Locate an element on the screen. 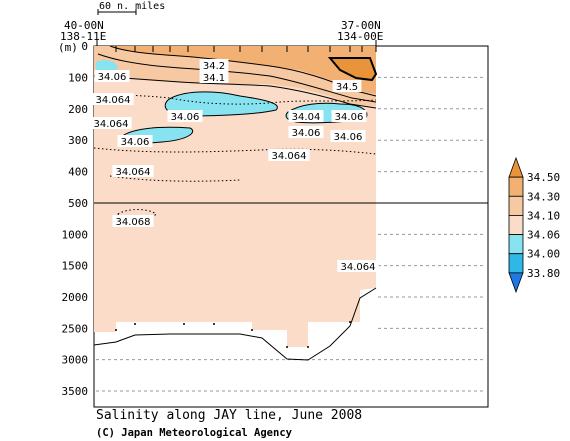 Image resolution: width=570 pixels, height=441 pixels. legend-level-label: 34.10 is located at coordinates (543, 215).